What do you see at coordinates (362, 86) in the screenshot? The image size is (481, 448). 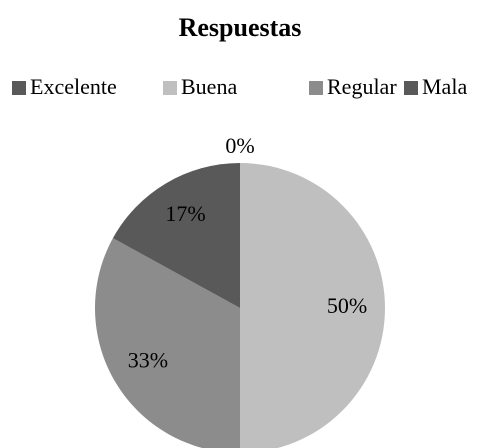 I see `legend-label: Regular` at bounding box center [362, 86].